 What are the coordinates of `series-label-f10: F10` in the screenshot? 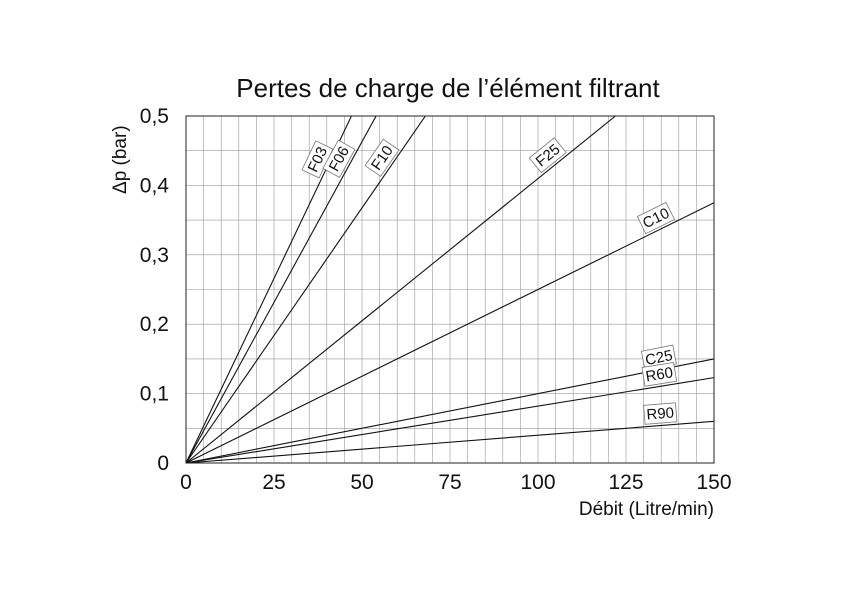 It's located at (382, 157).